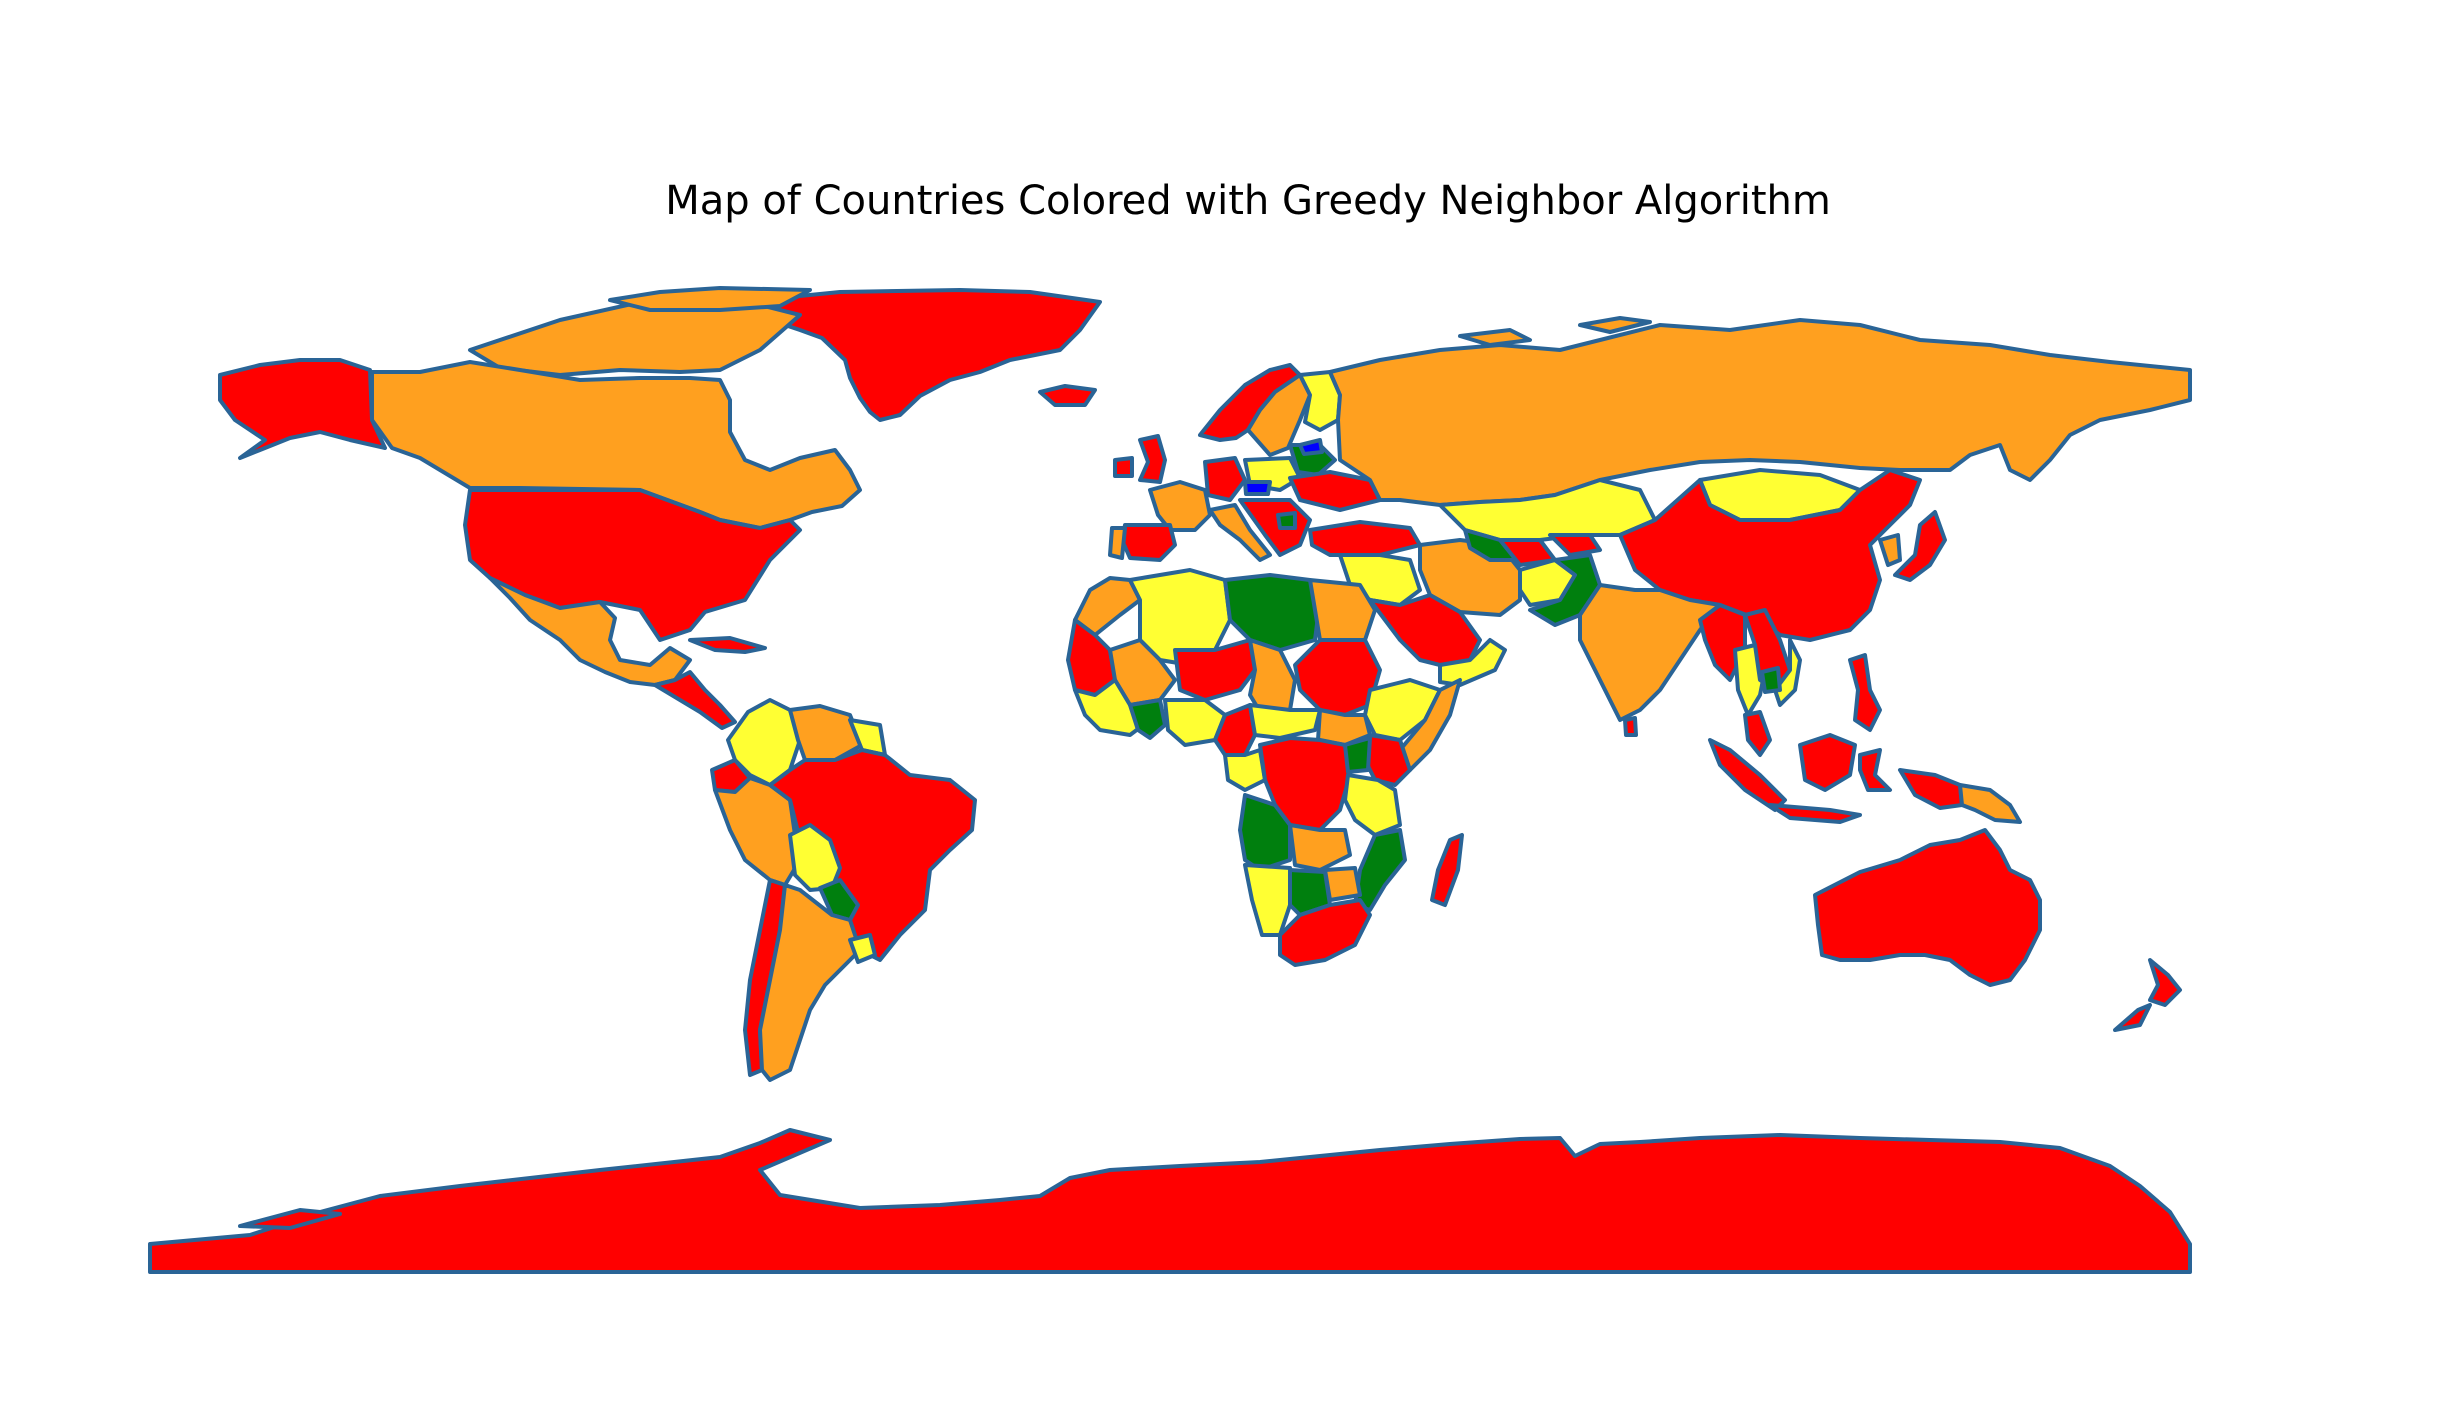 The height and width of the screenshot is (1418, 2440). I want to click on region-sri-lanka, so click(1630, 726).